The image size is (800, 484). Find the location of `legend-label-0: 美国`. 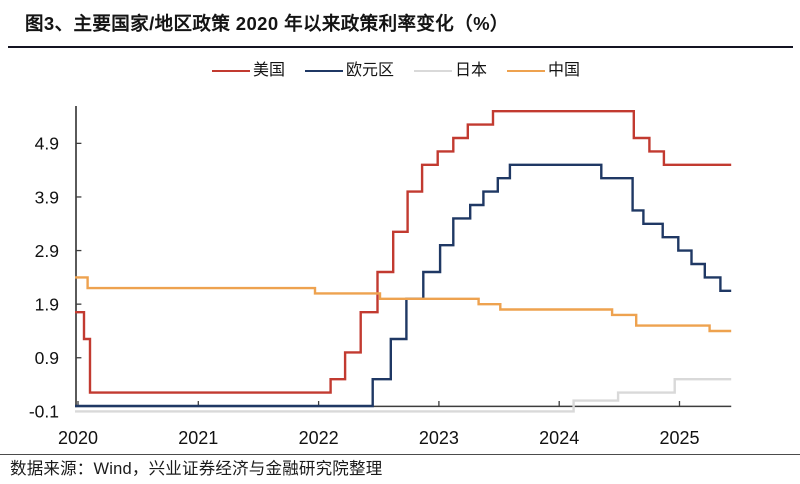

legend-label-0: 美国 is located at coordinates (268, 70).